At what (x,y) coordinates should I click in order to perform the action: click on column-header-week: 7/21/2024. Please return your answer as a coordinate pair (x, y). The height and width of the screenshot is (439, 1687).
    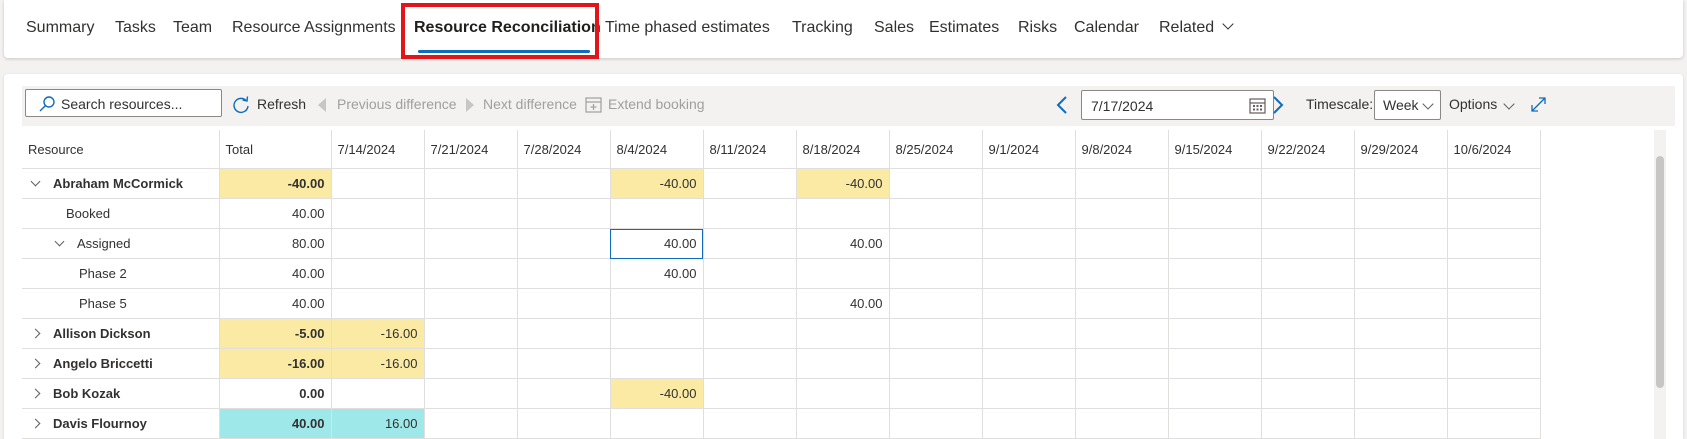
    Looking at the image, I should click on (471, 149).